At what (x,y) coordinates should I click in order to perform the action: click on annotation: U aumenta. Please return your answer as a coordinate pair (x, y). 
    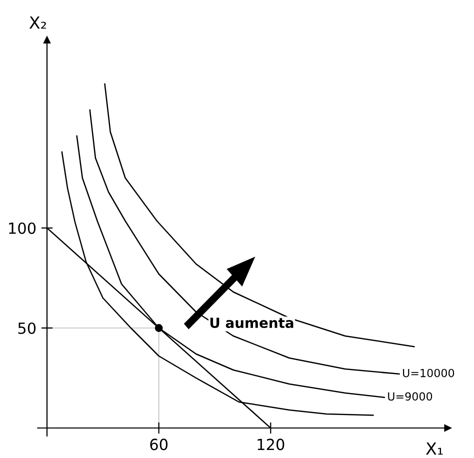
    Looking at the image, I should click on (252, 323).